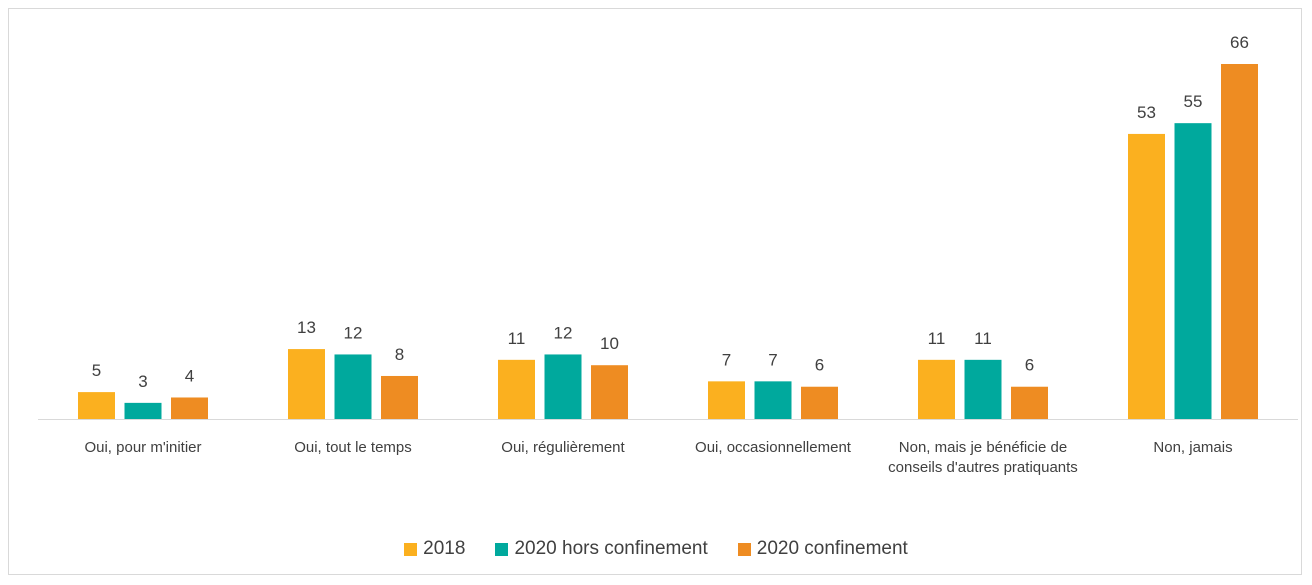 The width and height of the screenshot is (1312, 585). I want to click on legend-label: 2018, so click(444, 548).